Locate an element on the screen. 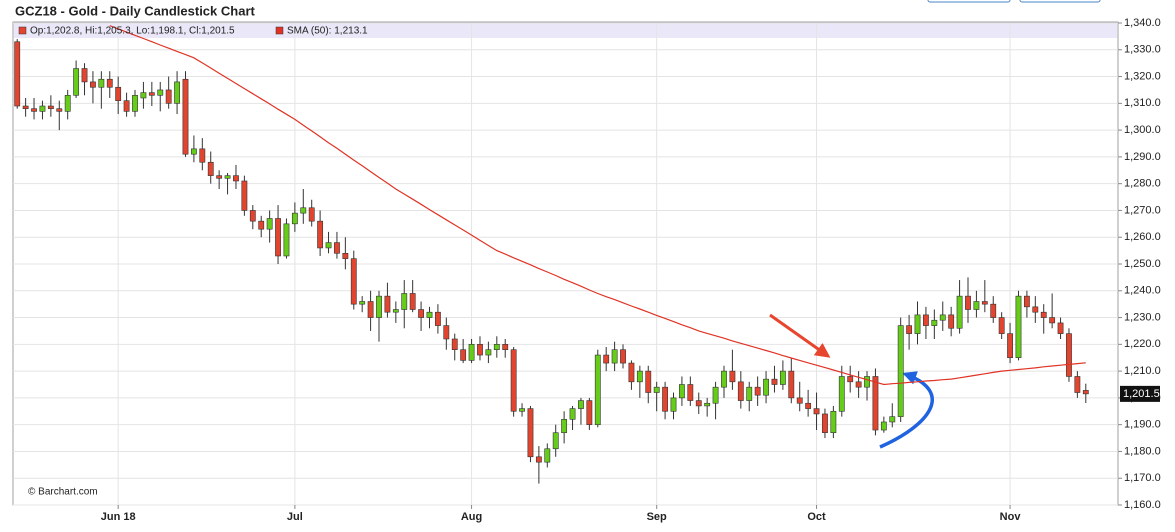  y-tick-label: 1,260.0 is located at coordinates (1142, 237).